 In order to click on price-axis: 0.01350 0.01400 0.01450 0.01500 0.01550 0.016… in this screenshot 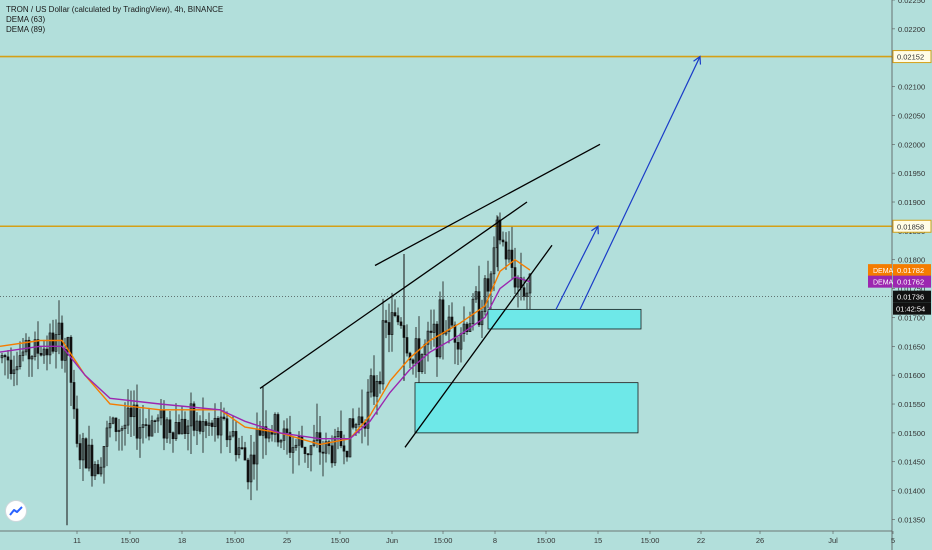, I will do `click(900, 275)`.